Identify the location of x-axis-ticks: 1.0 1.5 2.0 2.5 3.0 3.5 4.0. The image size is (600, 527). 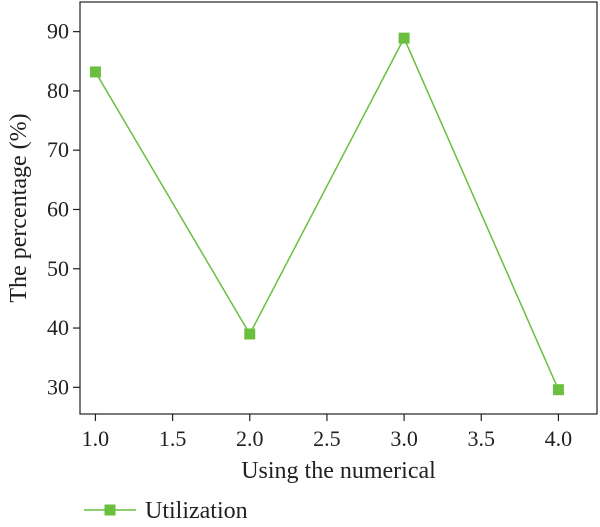
(327, 432).